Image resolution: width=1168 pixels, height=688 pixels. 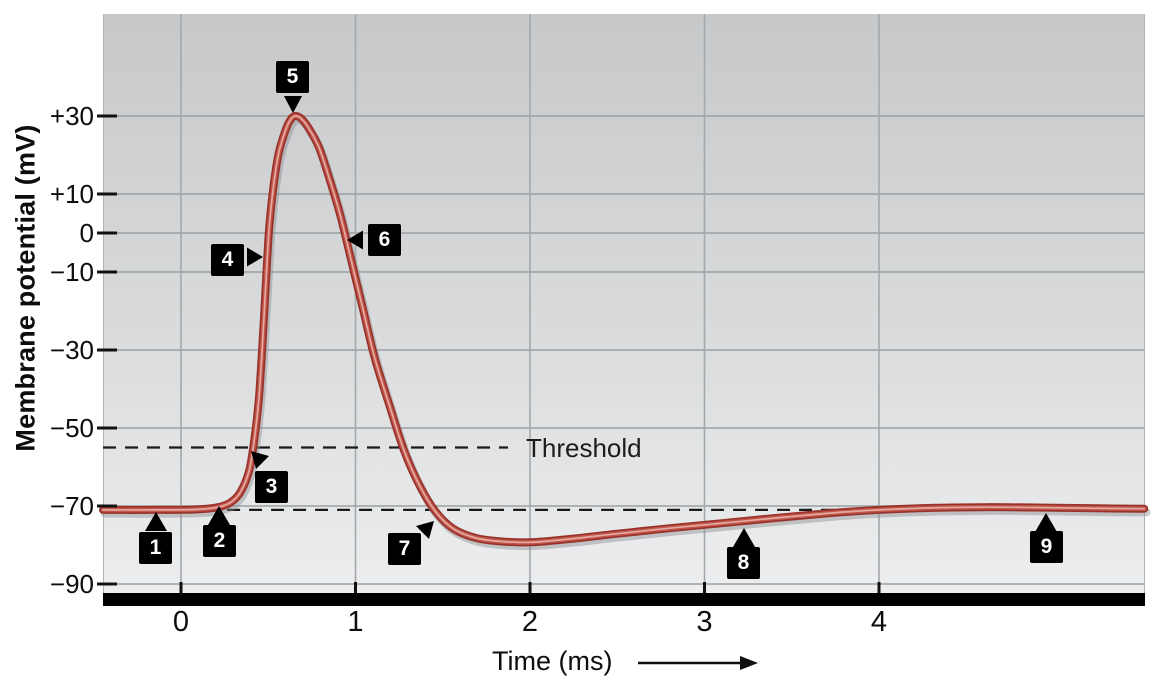 What do you see at coordinates (749, 663) in the screenshot?
I see `time-axis-arrow-icon` at bounding box center [749, 663].